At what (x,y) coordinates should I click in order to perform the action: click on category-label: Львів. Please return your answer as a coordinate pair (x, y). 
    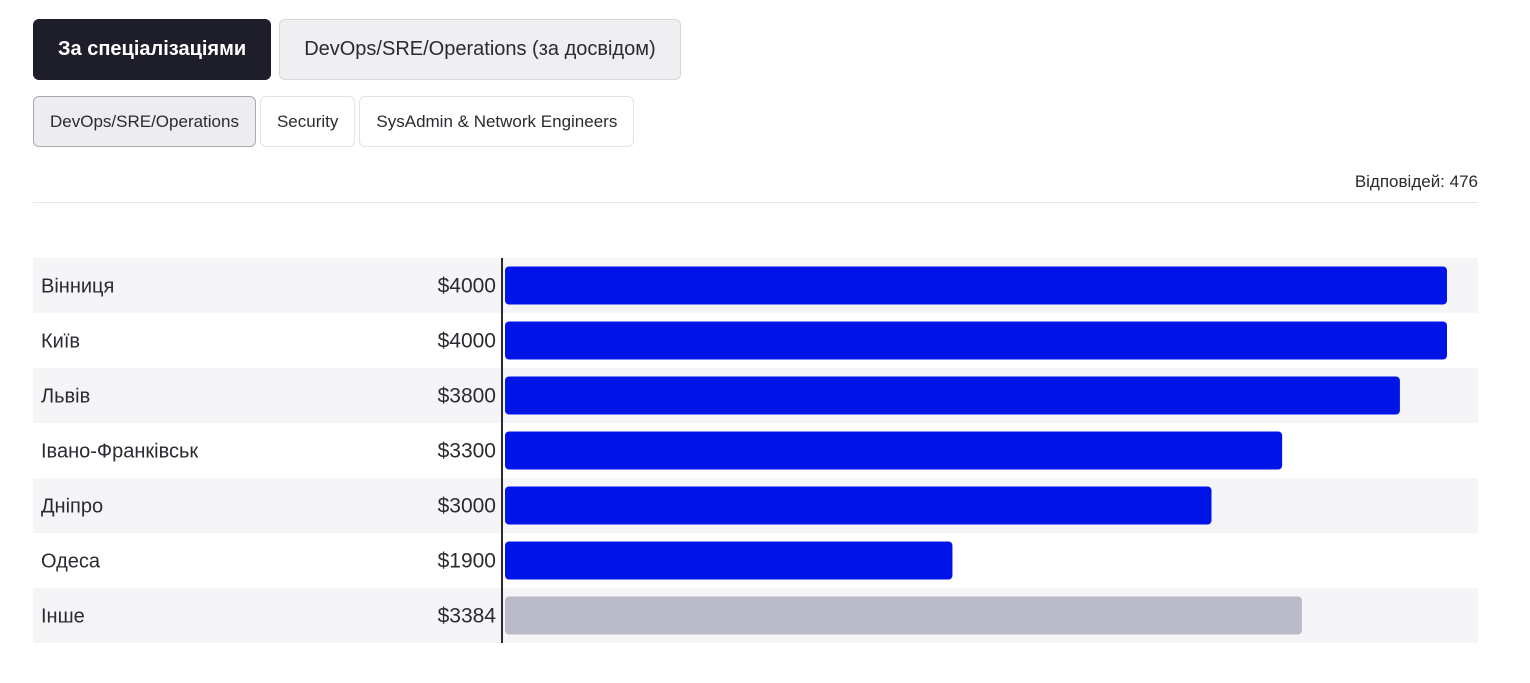
    Looking at the image, I should click on (65, 397).